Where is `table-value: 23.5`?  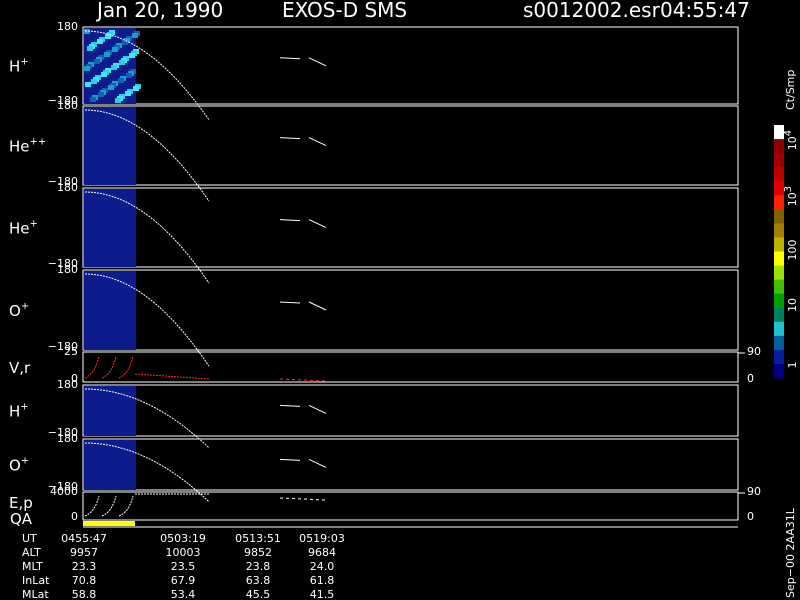 table-value: 23.5 is located at coordinates (183, 566).